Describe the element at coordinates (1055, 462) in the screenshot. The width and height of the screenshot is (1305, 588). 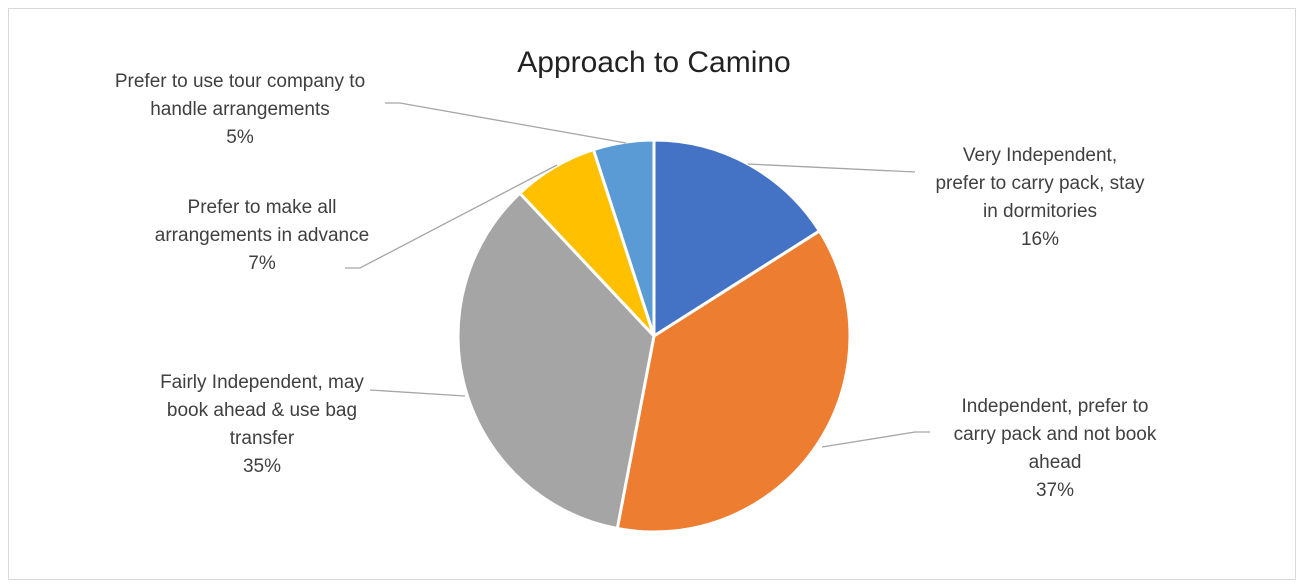
I see `data-label-line: ahead` at that location.